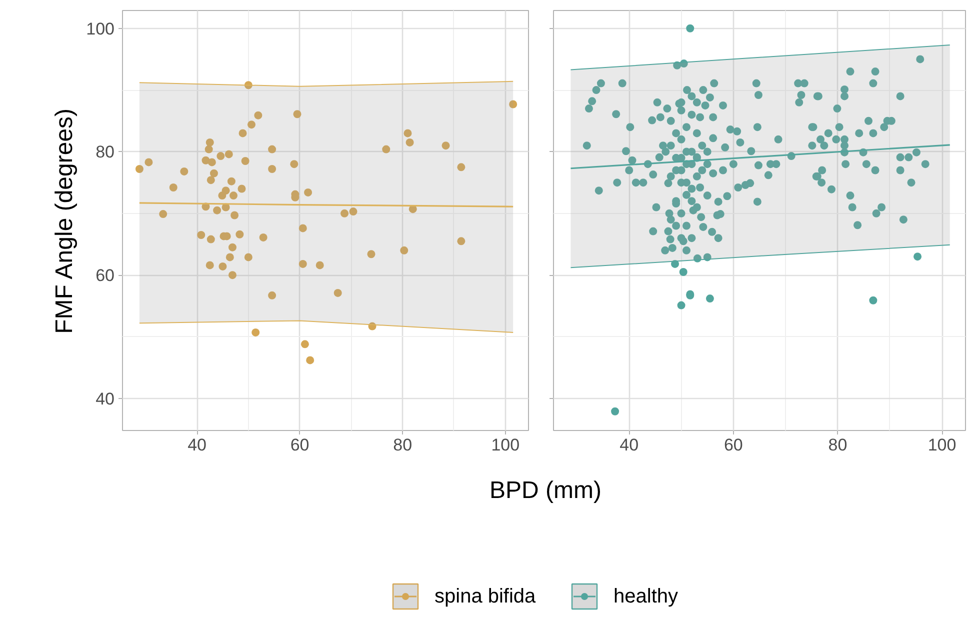 This screenshot has height=617, width=967. Describe the element at coordinates (105, 276) in the screenshot. I see `y-tick-label: 60` at that location.